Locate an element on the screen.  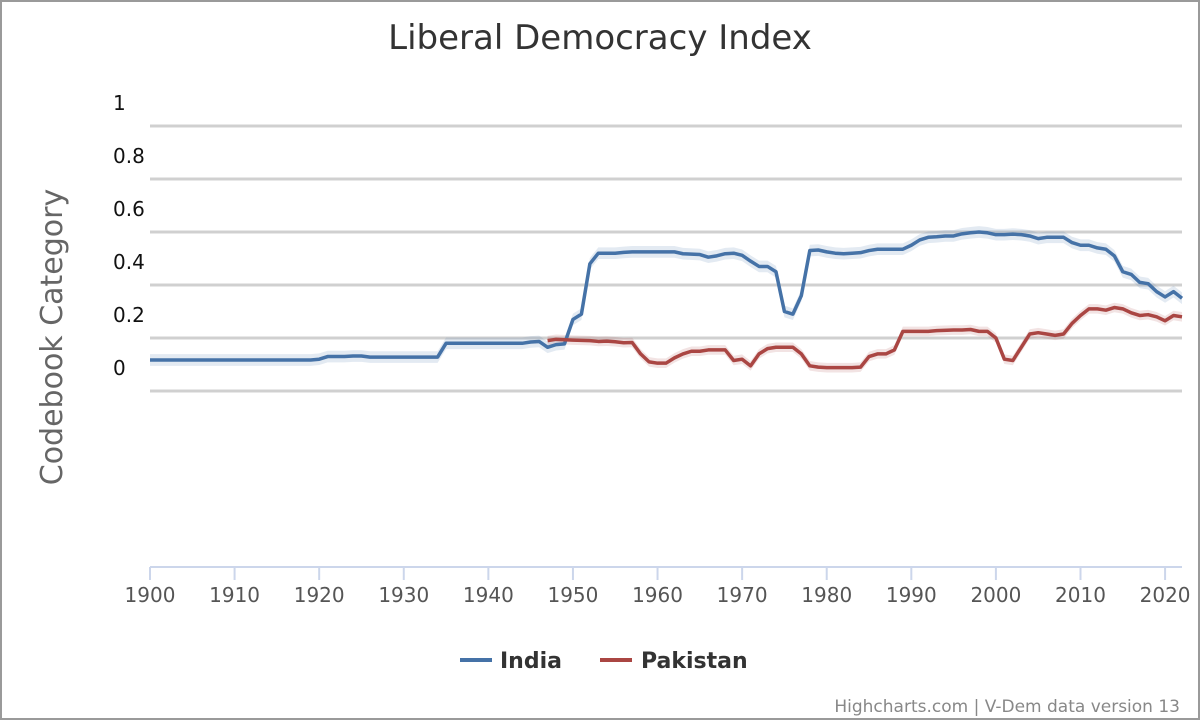
x-tick-label: 1920 is located at coordinates (319, 595).